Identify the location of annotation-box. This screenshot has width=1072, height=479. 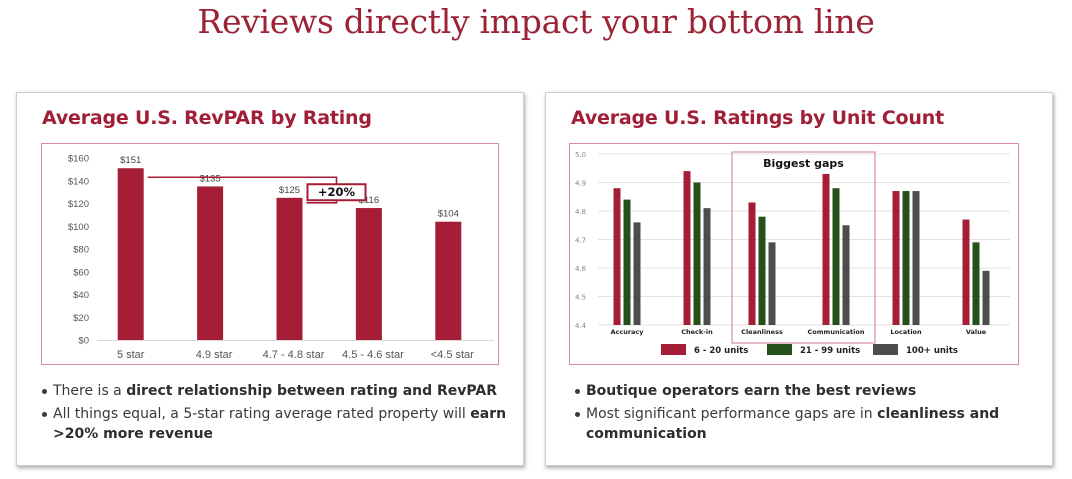
(336, 192).